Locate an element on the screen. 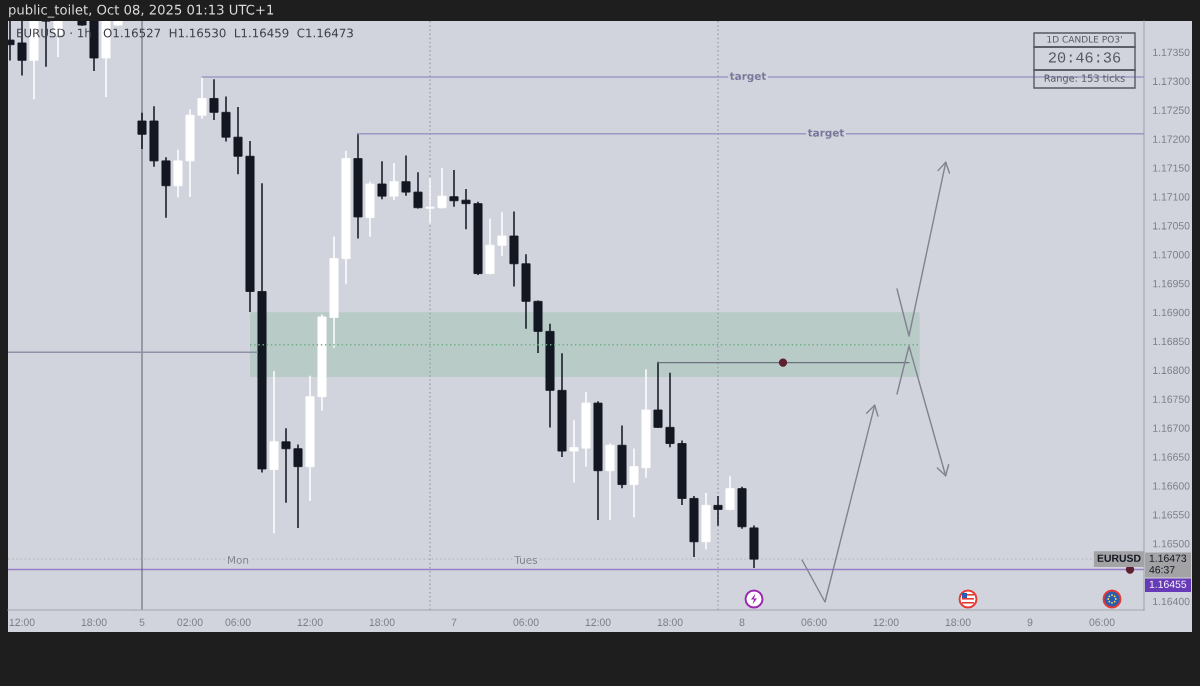  y-tick-label: 1.17300 is located at coordinates (1171, 81).